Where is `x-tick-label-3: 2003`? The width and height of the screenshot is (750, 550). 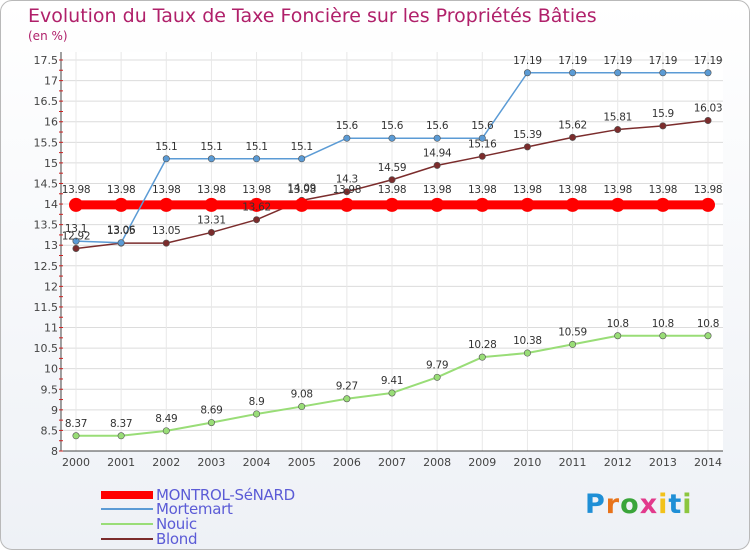 x-tick-label-3: 2003 is located at coordinates (211, 462).